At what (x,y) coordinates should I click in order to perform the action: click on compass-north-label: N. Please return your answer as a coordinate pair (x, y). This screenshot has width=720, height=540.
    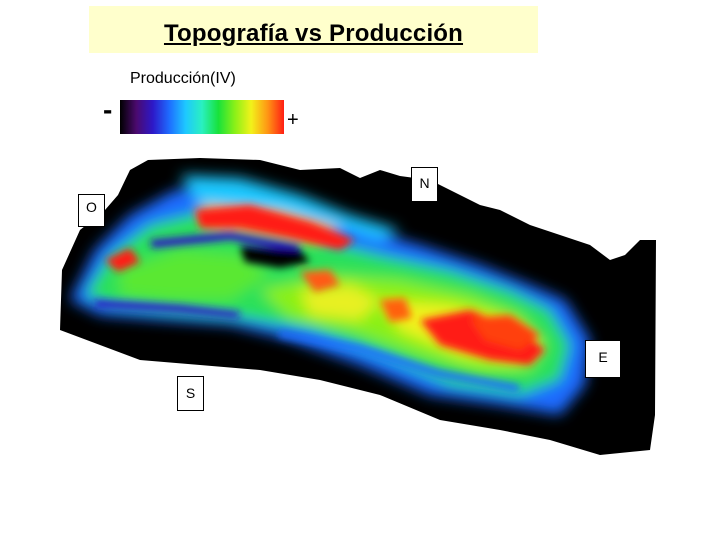
    Looking at the image, I should click on (424, 184).